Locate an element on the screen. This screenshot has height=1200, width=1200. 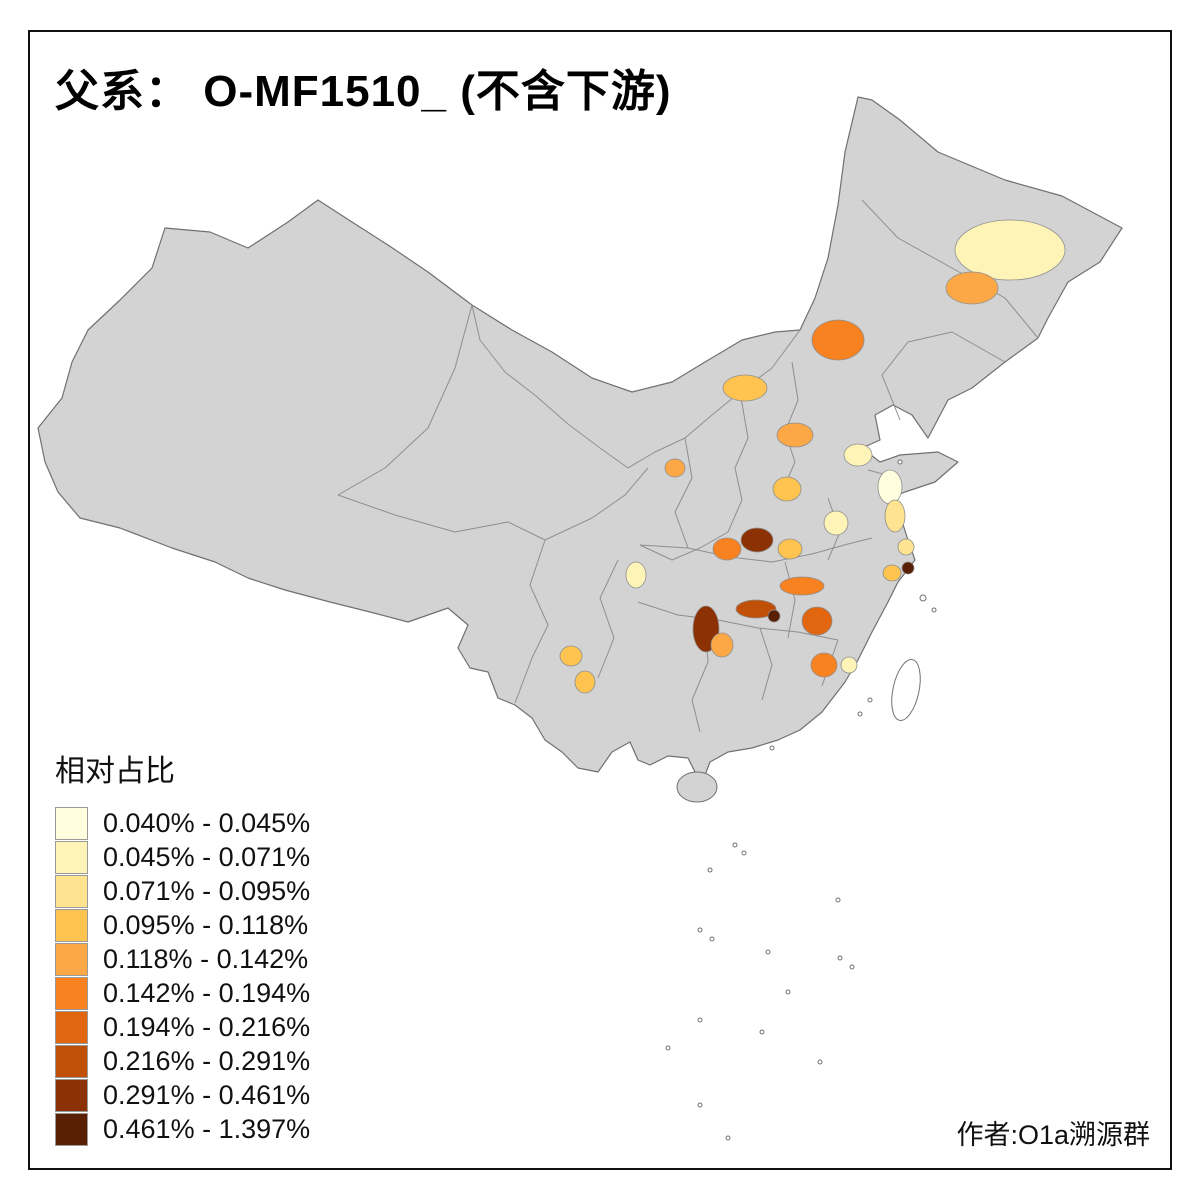
legend-item: 0.142% - 0.194% is located at coordinates (182, 993).